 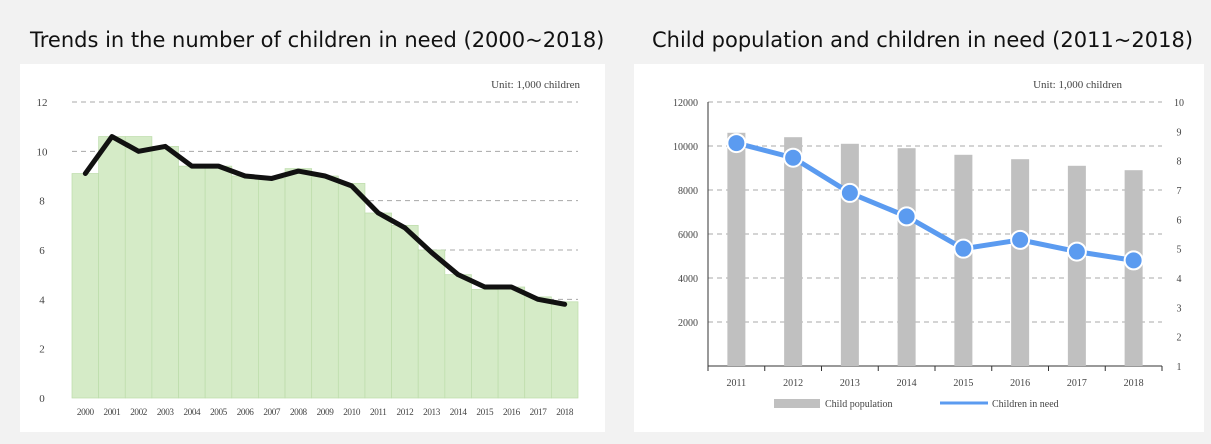 What do you see at coordinates (326, 412) in the screenshot?
I see `x-tick-label: 2009` at bounding box center [326, 412].